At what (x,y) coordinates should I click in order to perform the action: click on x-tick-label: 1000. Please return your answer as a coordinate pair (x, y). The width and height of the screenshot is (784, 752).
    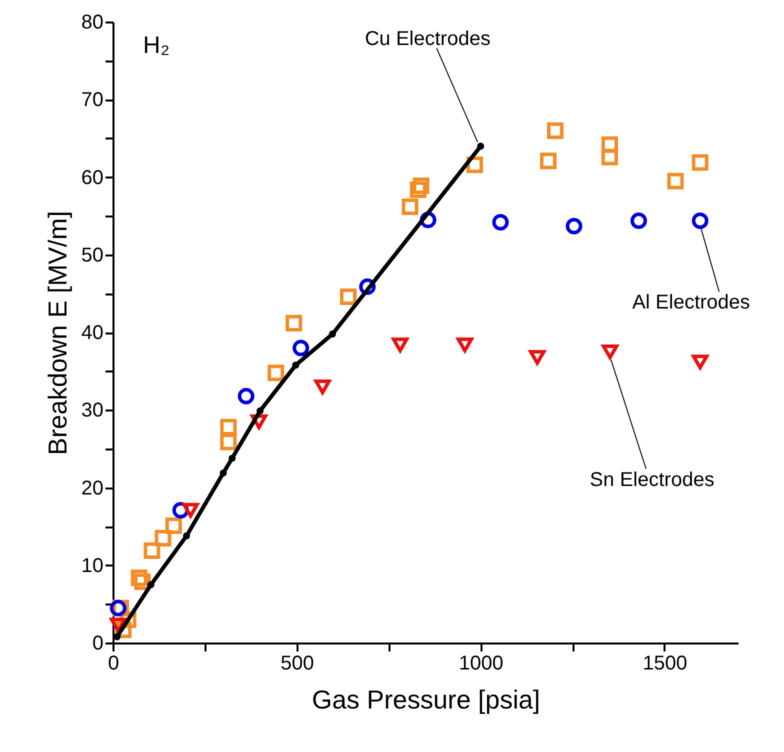
    Looking at the image, I should click on (481, 663).